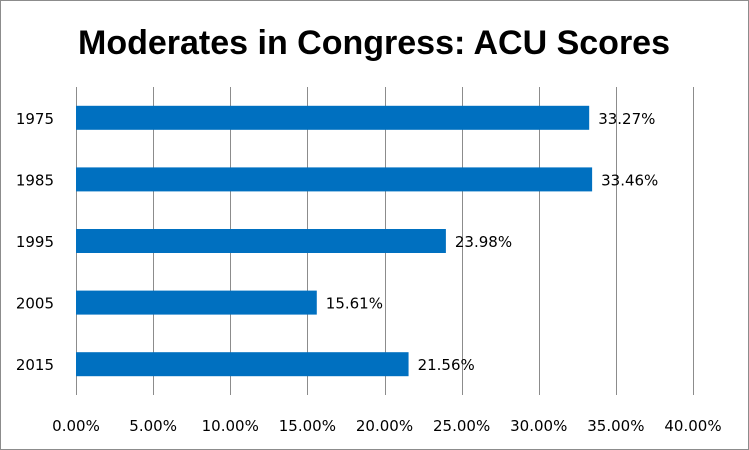 This screenshot has height=450, width=749. I want to click on value-label-2005: 15.61%, so click(354, 304).